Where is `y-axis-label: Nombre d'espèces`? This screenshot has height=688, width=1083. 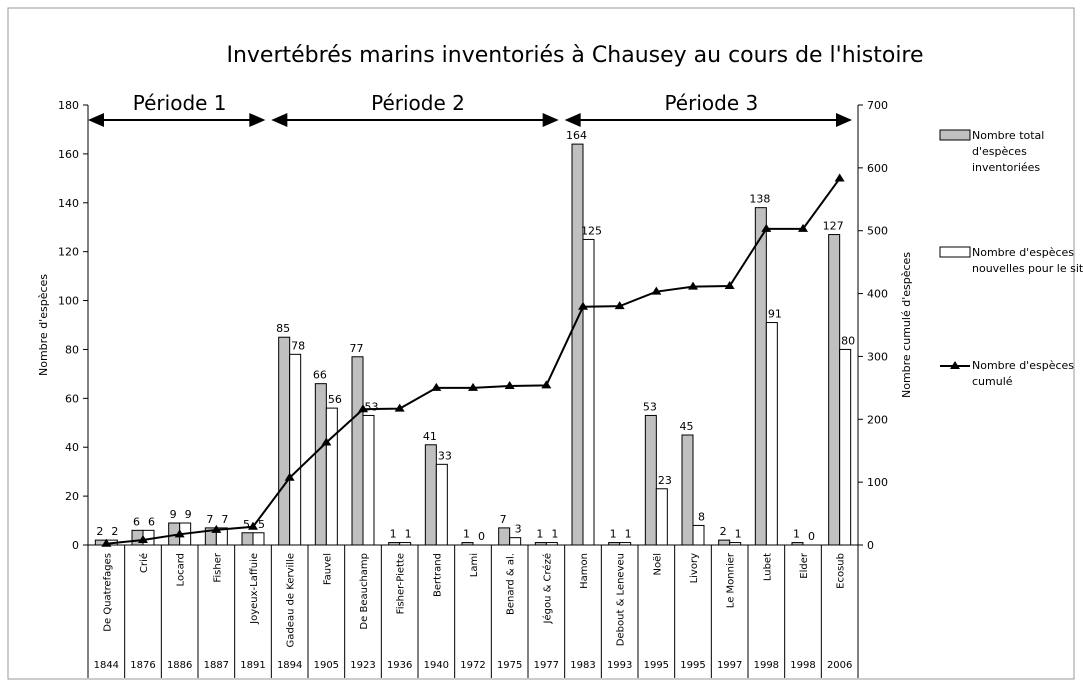
y-axis-label: Nombre d'espèces is located at coordinates (43, 325).